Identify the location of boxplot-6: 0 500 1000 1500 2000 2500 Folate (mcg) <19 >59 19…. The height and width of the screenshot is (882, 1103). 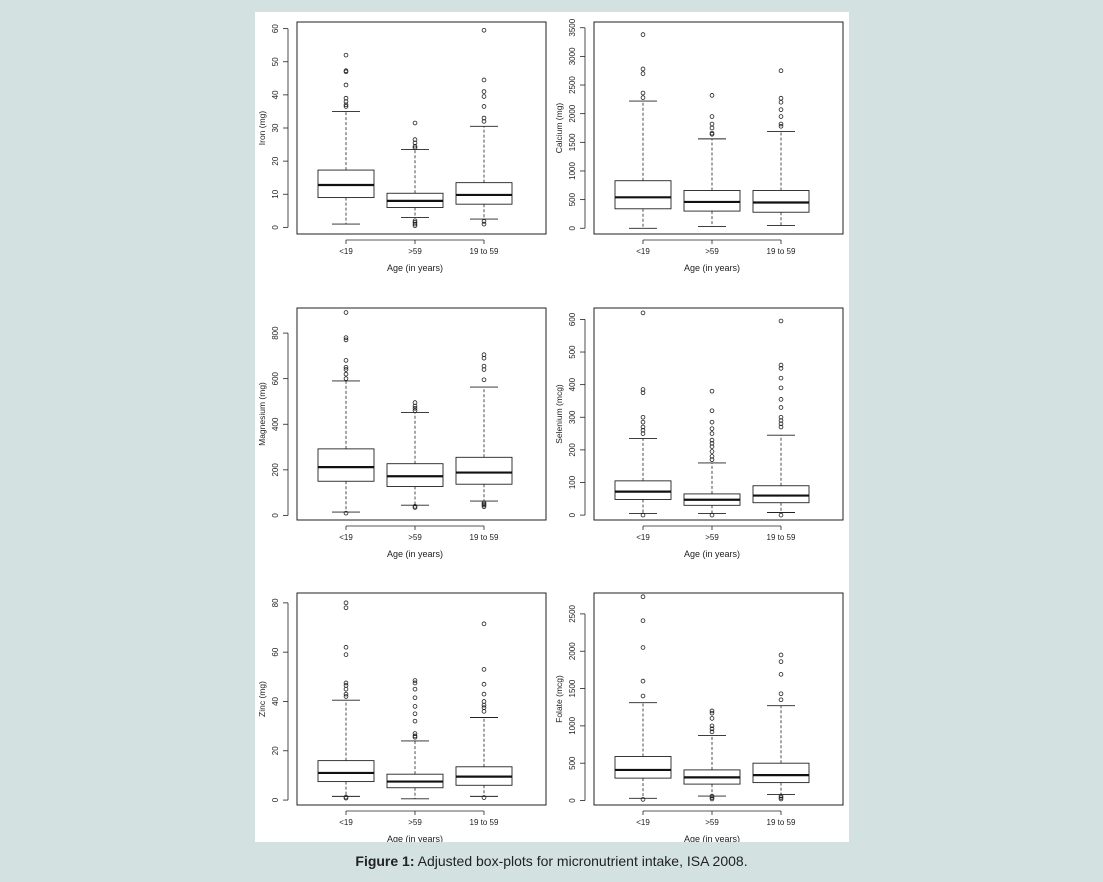
(699, 717).